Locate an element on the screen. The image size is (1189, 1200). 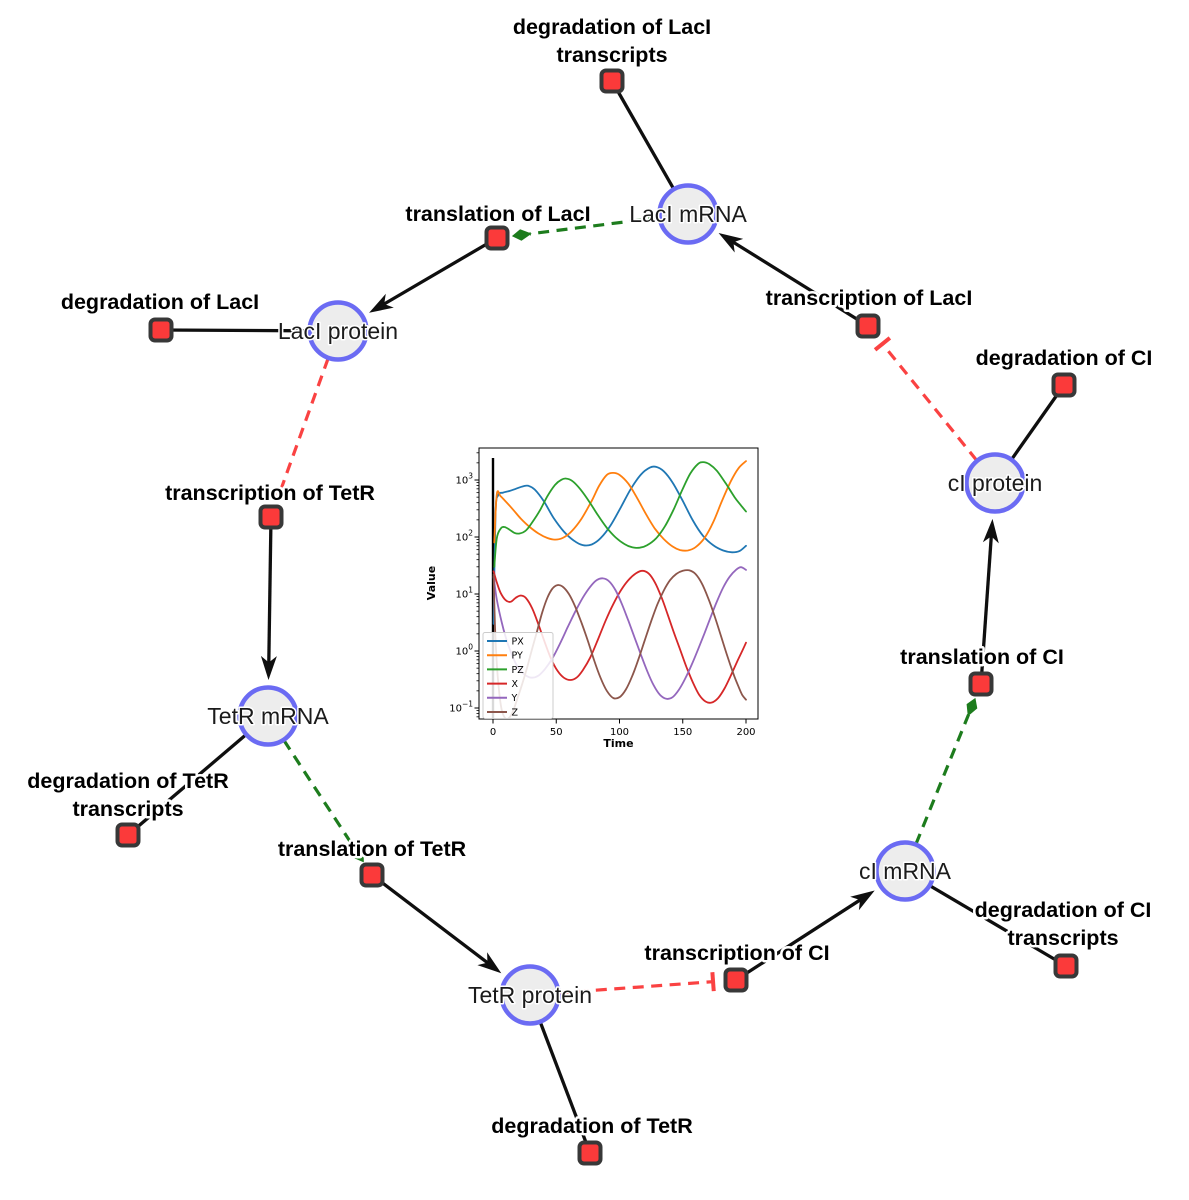
reaction-label-txn_ci: transcription of CI is located at coordinates (736, 953).